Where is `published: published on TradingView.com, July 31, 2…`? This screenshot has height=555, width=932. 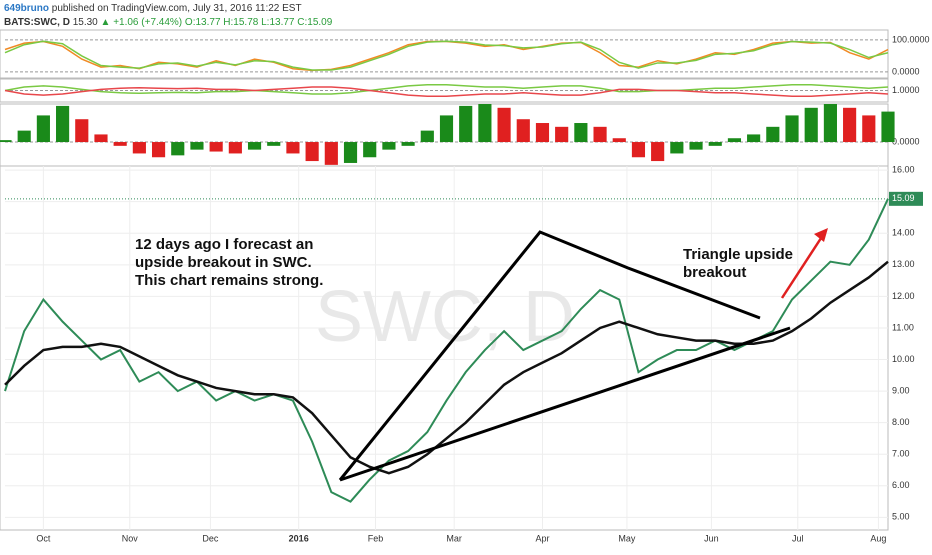
published: published on TradingView.com, July 31, 2… is located at coordinates (177, 8).